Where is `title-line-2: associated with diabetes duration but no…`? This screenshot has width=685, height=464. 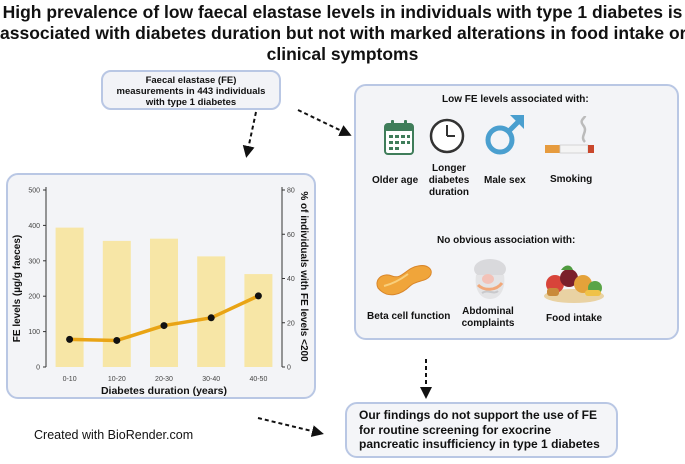 title-line-2: associated with diabetes duration but no… is located at coordinates (342, 33).